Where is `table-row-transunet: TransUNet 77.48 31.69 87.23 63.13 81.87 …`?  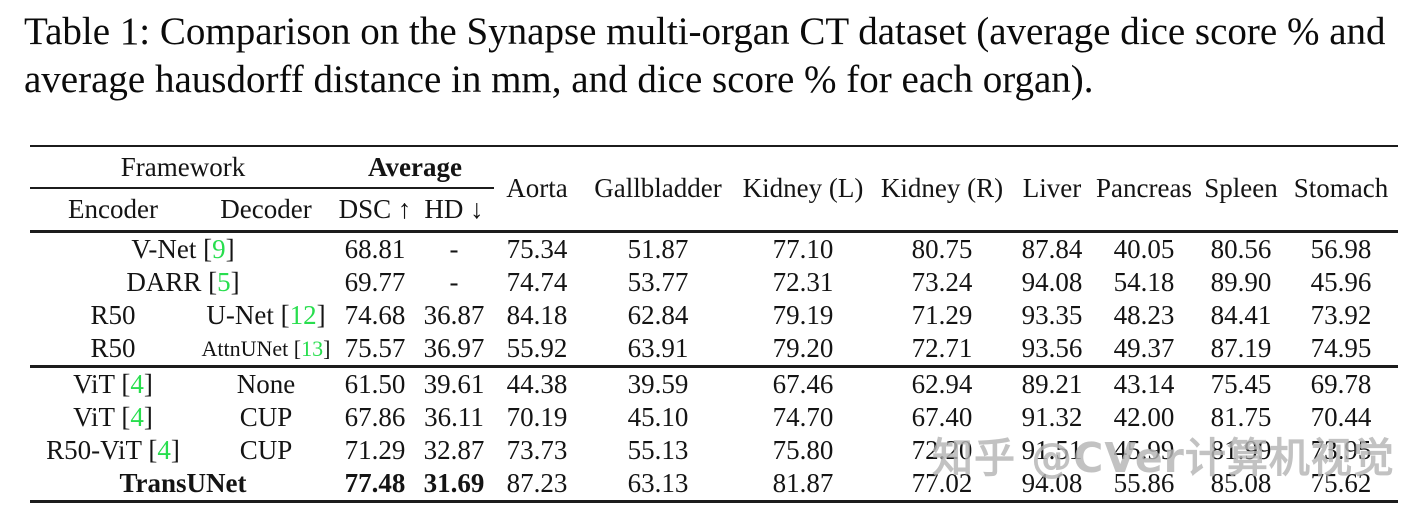
table-row-transunet: TransUNet 77.48 31.69 87.23 63.13 81.87 … is located at coordinates (714, 484).